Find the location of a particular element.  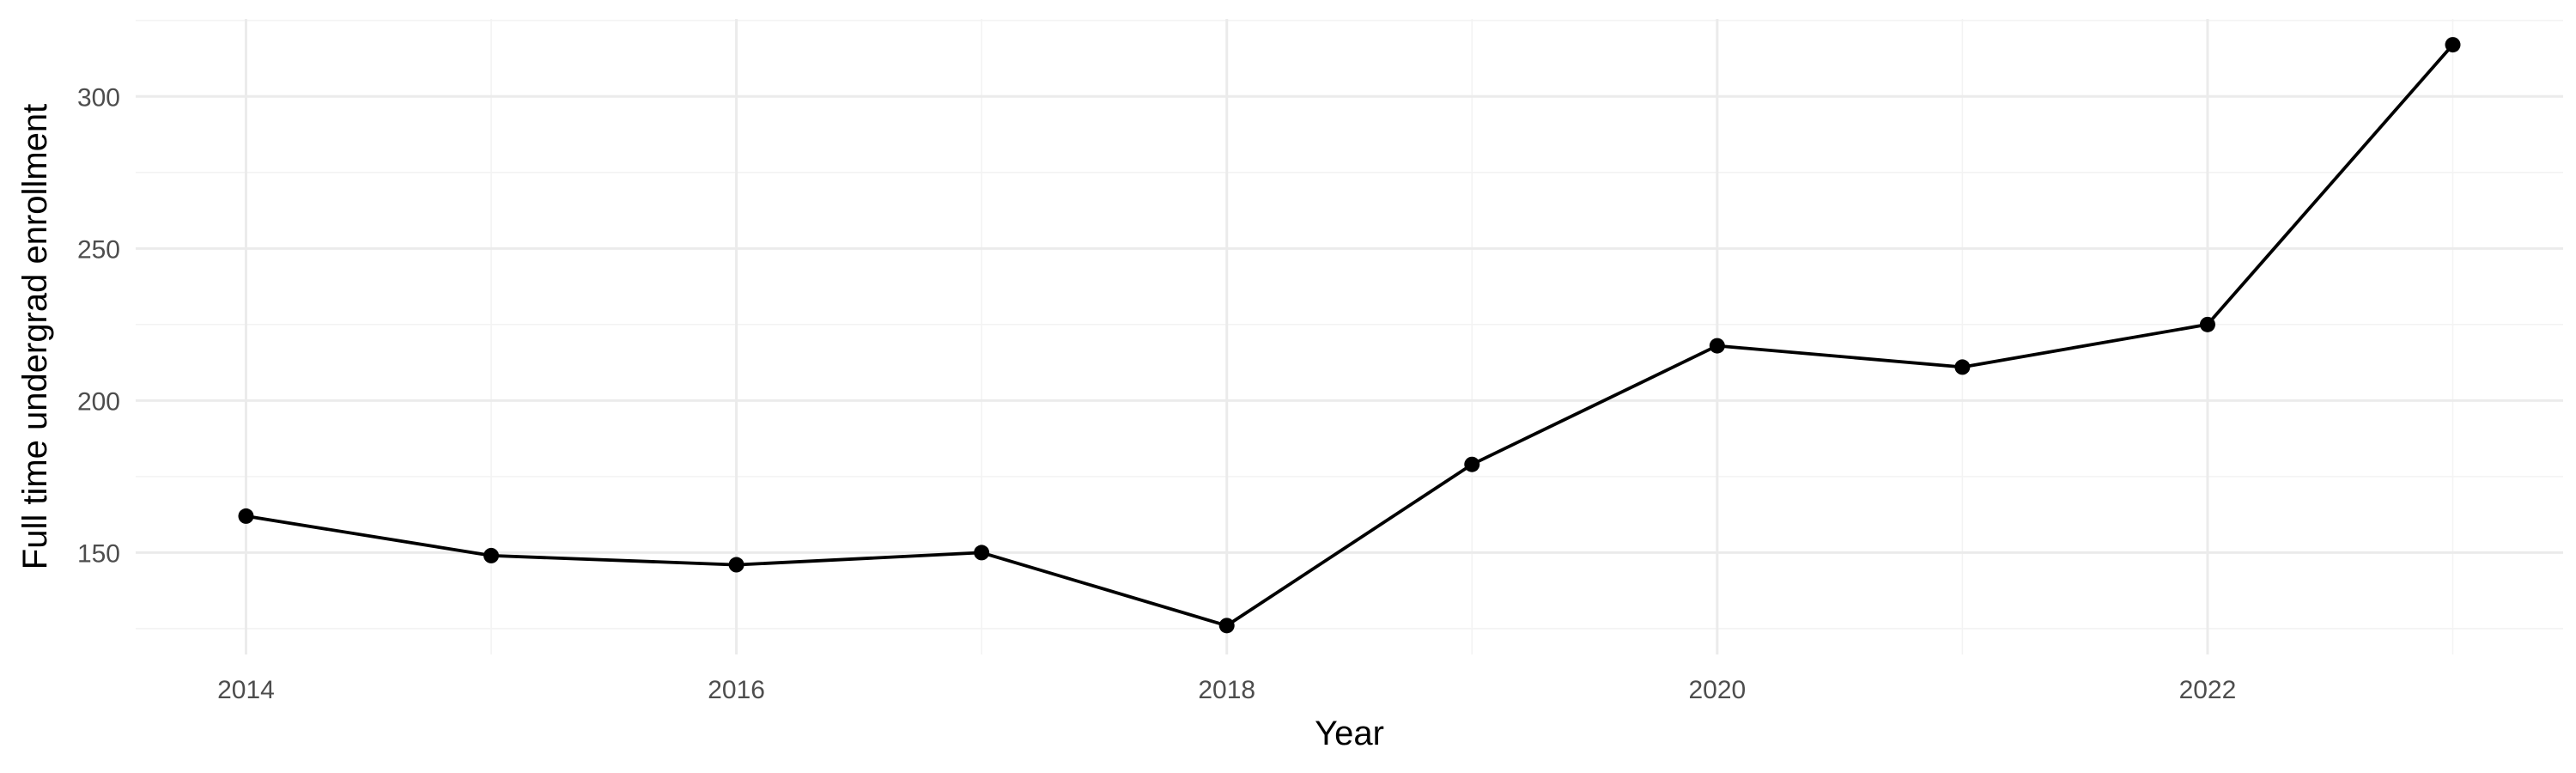

y-axis-title: Full time undergrad enrollment is located at coordinates (35, 336).